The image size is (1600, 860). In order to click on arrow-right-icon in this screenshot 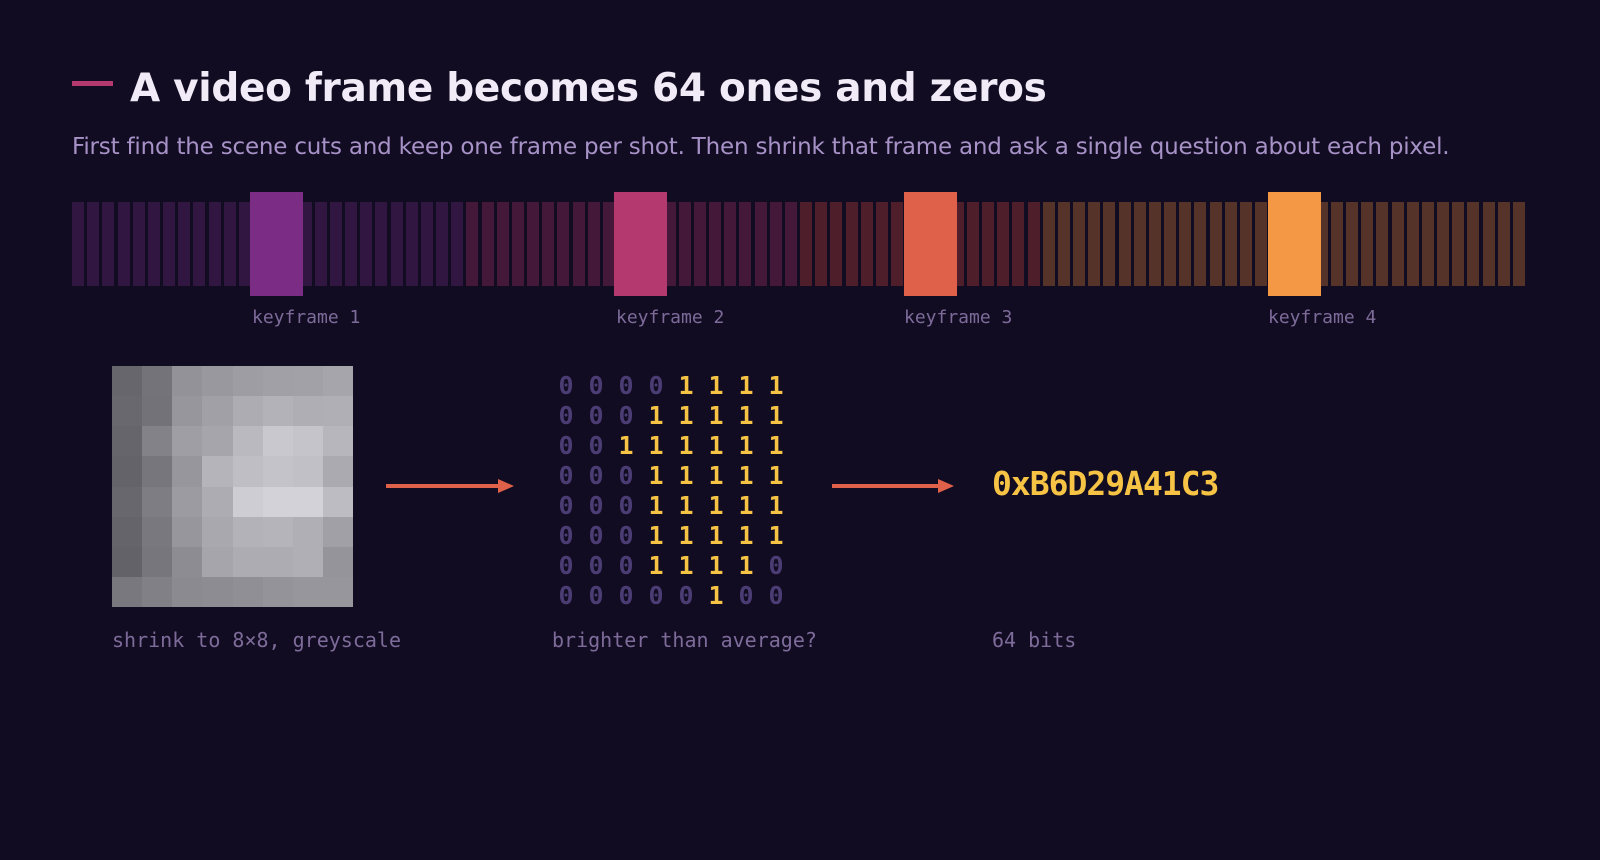, I will do `click(893, 486)`.